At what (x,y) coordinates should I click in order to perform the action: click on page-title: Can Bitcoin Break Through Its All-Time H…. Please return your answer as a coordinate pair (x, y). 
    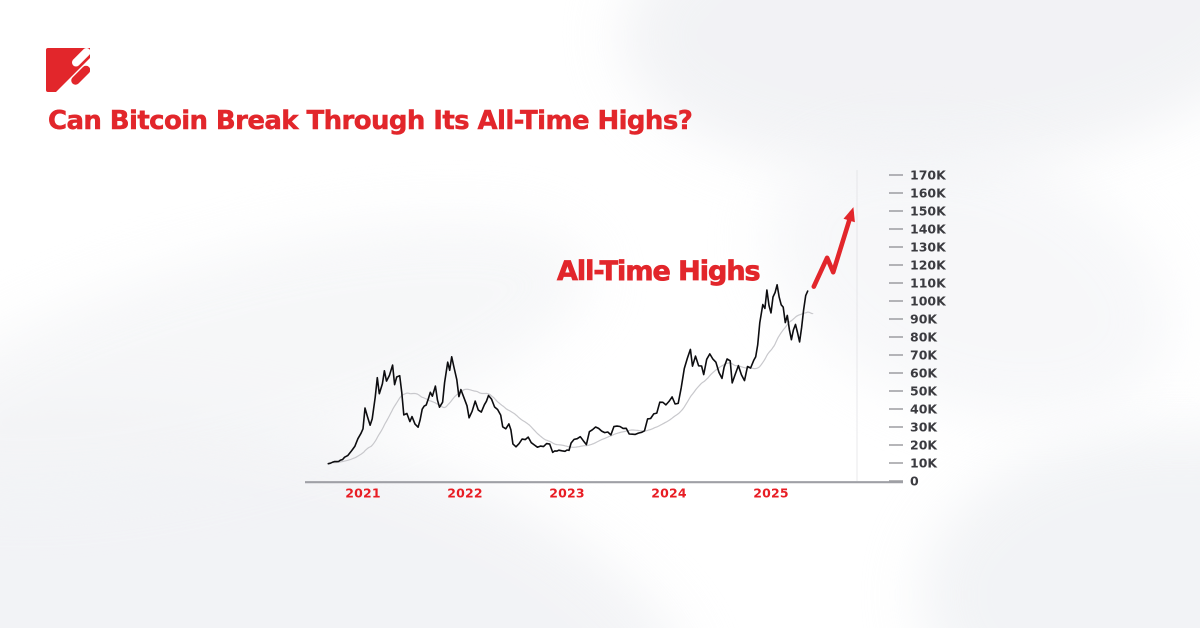
    Looking at the image, I should click on (370, 121).